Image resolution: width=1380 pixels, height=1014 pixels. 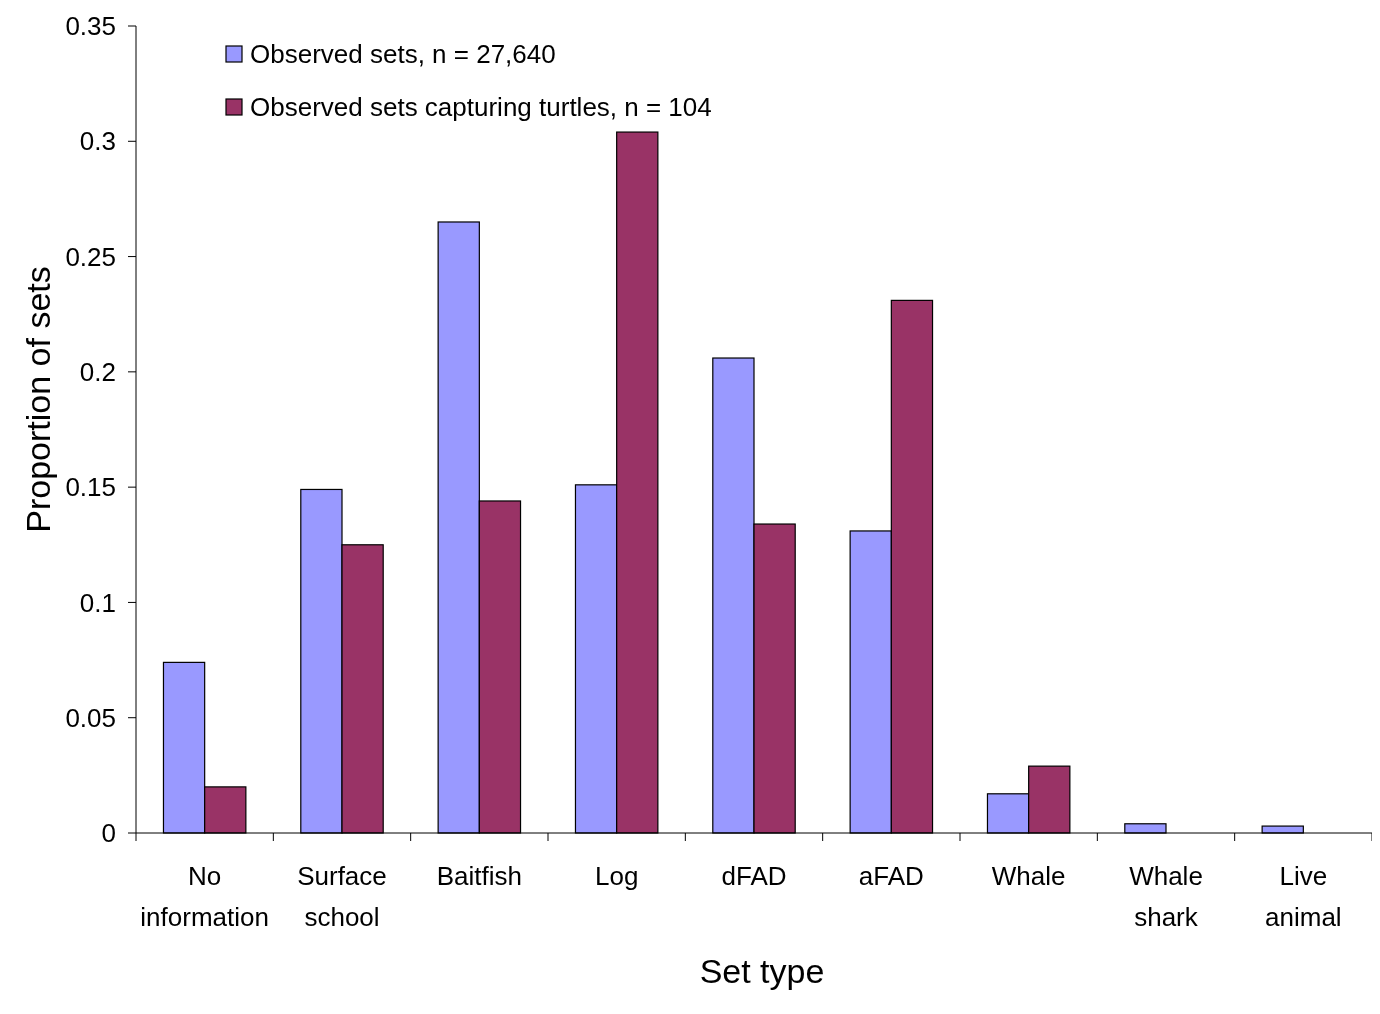 What do you see at coordinates (479, 876) in the screenshot?
I see `x-tick-label: Baitfish` at bounding box center [479, 876].